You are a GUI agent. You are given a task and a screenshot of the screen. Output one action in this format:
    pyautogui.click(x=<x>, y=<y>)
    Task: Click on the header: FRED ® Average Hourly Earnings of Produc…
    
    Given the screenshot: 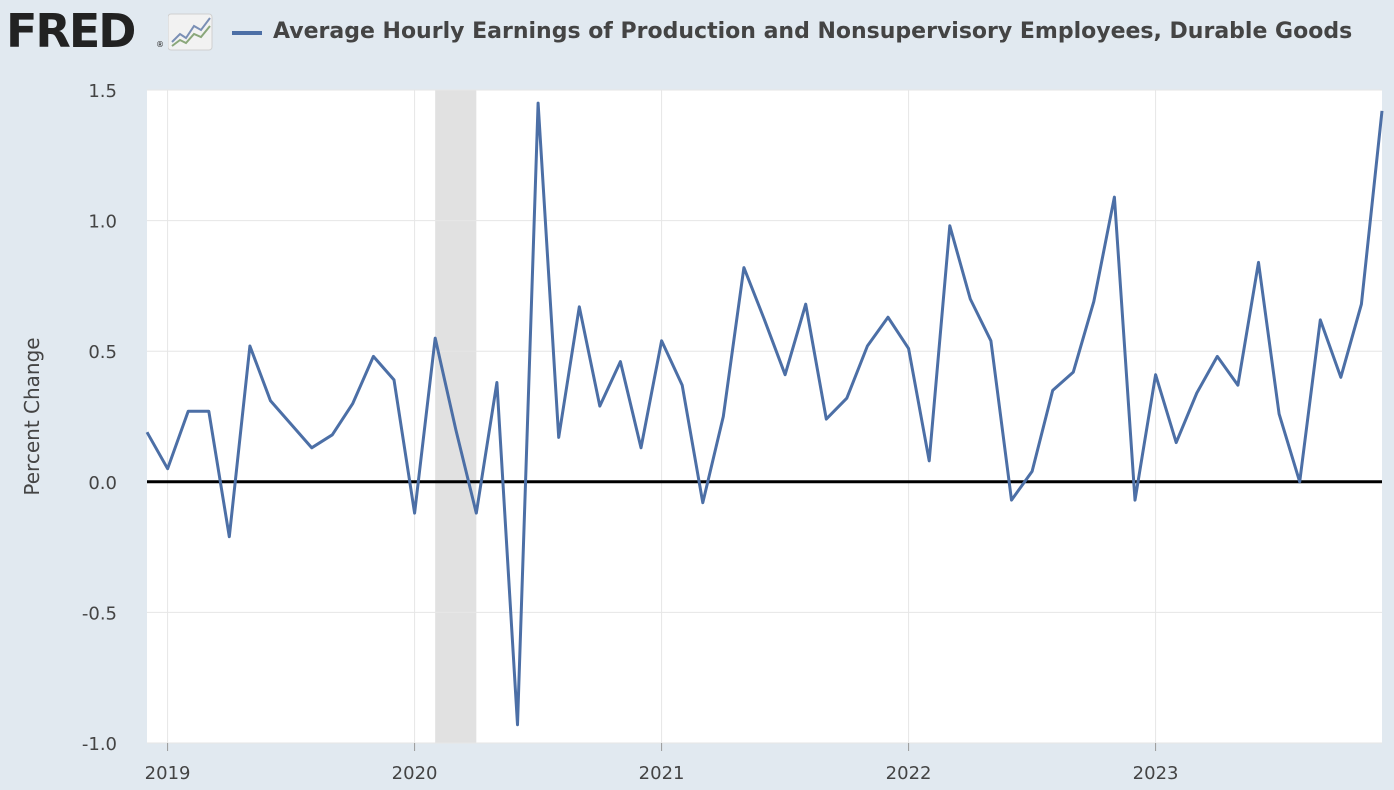 What is the action you would take?
    pyautogui.click(x=697, y=35)
    